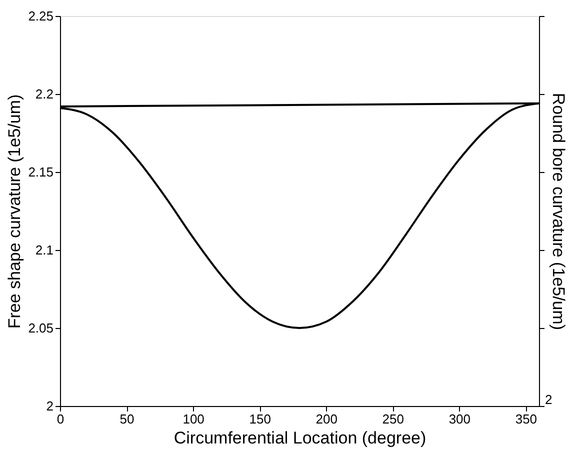  Describe the element at coordinates (548, 399) in the screenshot. I see `text: 2` at that location.